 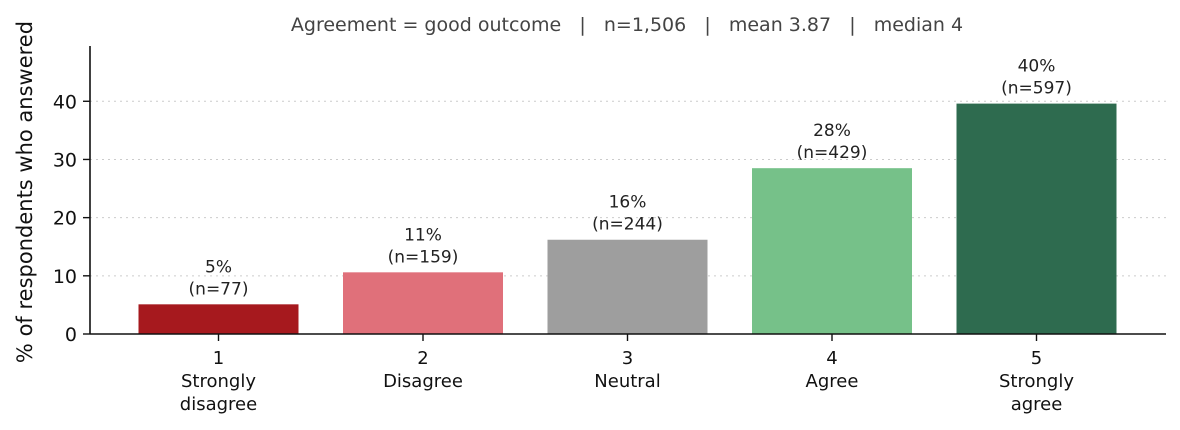 I want to click on y-tick-label-0: 0, so click(x=71, y=335).